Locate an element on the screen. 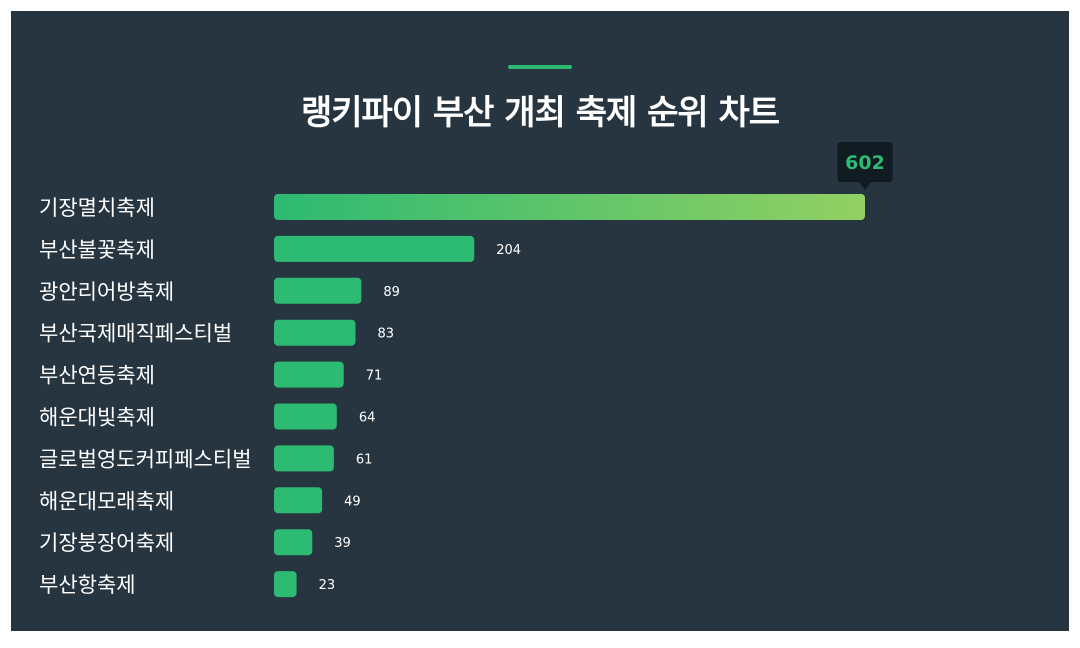 The width and height of the screenshot is (1080, 648). value-label: 602 is located at coordinates (865, 163).